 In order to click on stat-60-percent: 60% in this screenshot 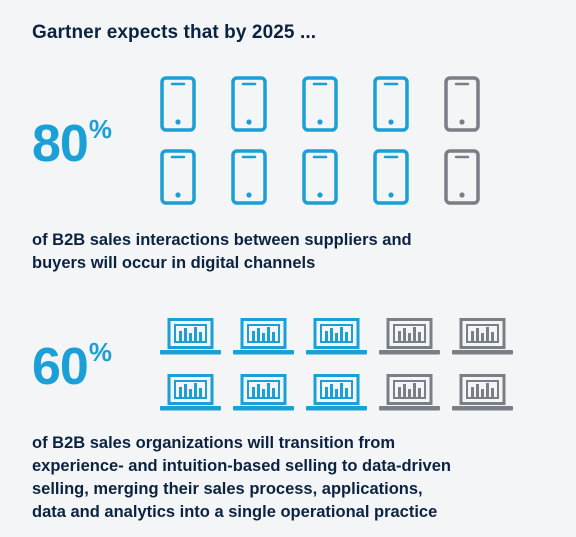, I will do `click(72, 367)`.